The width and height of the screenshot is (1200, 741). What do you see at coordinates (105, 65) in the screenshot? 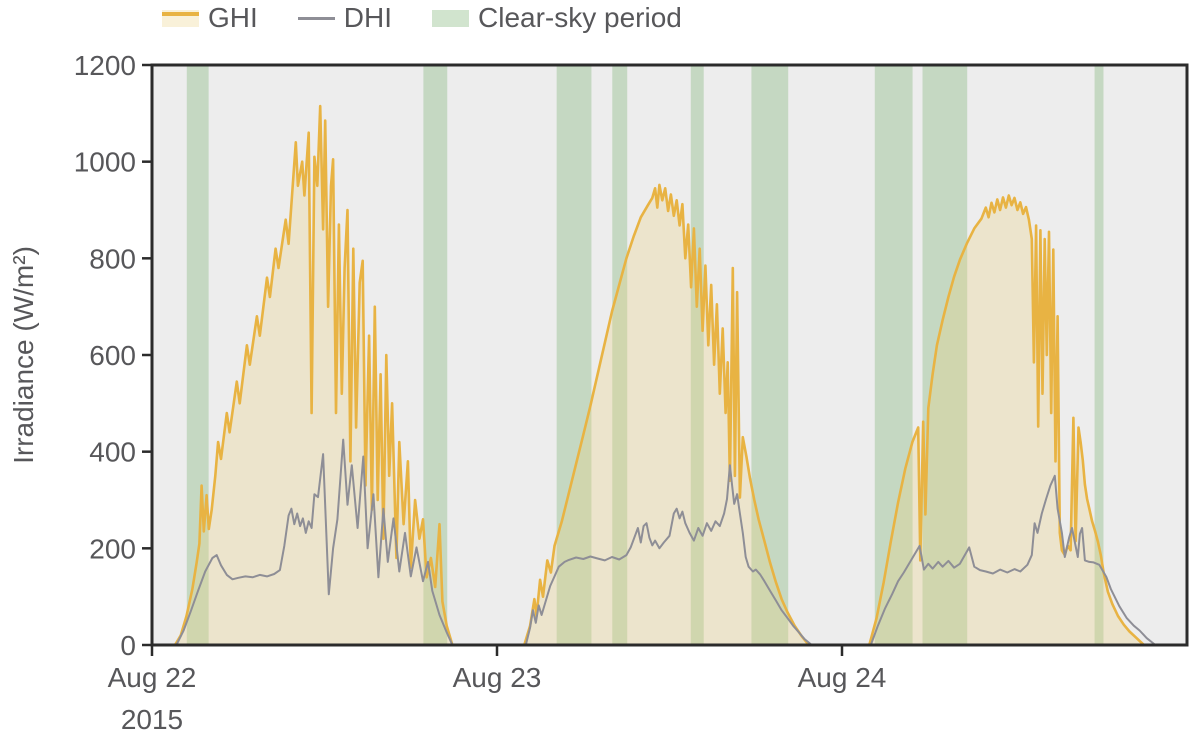
I see `y-tick-label: 1200` at bounding box center [105, 65].